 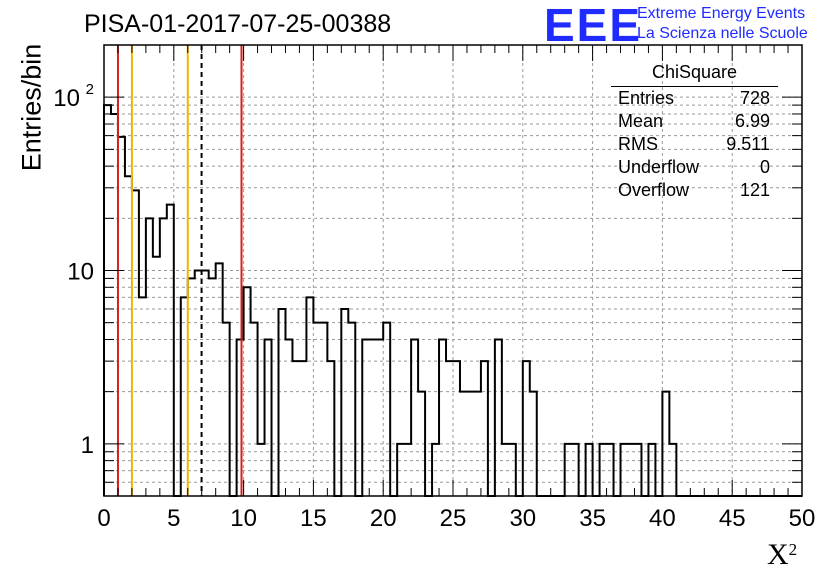 What do you see at coordinates (654, 190) in the screenshot?
I see `stats-label: Overflow` at bounding box center [654, 190].